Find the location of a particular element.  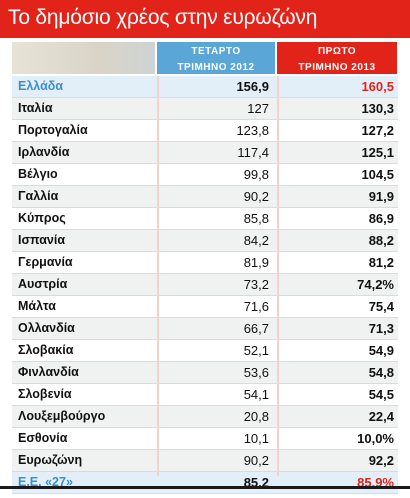

country-name: Μάλτα is located at coordinates (37, 306).